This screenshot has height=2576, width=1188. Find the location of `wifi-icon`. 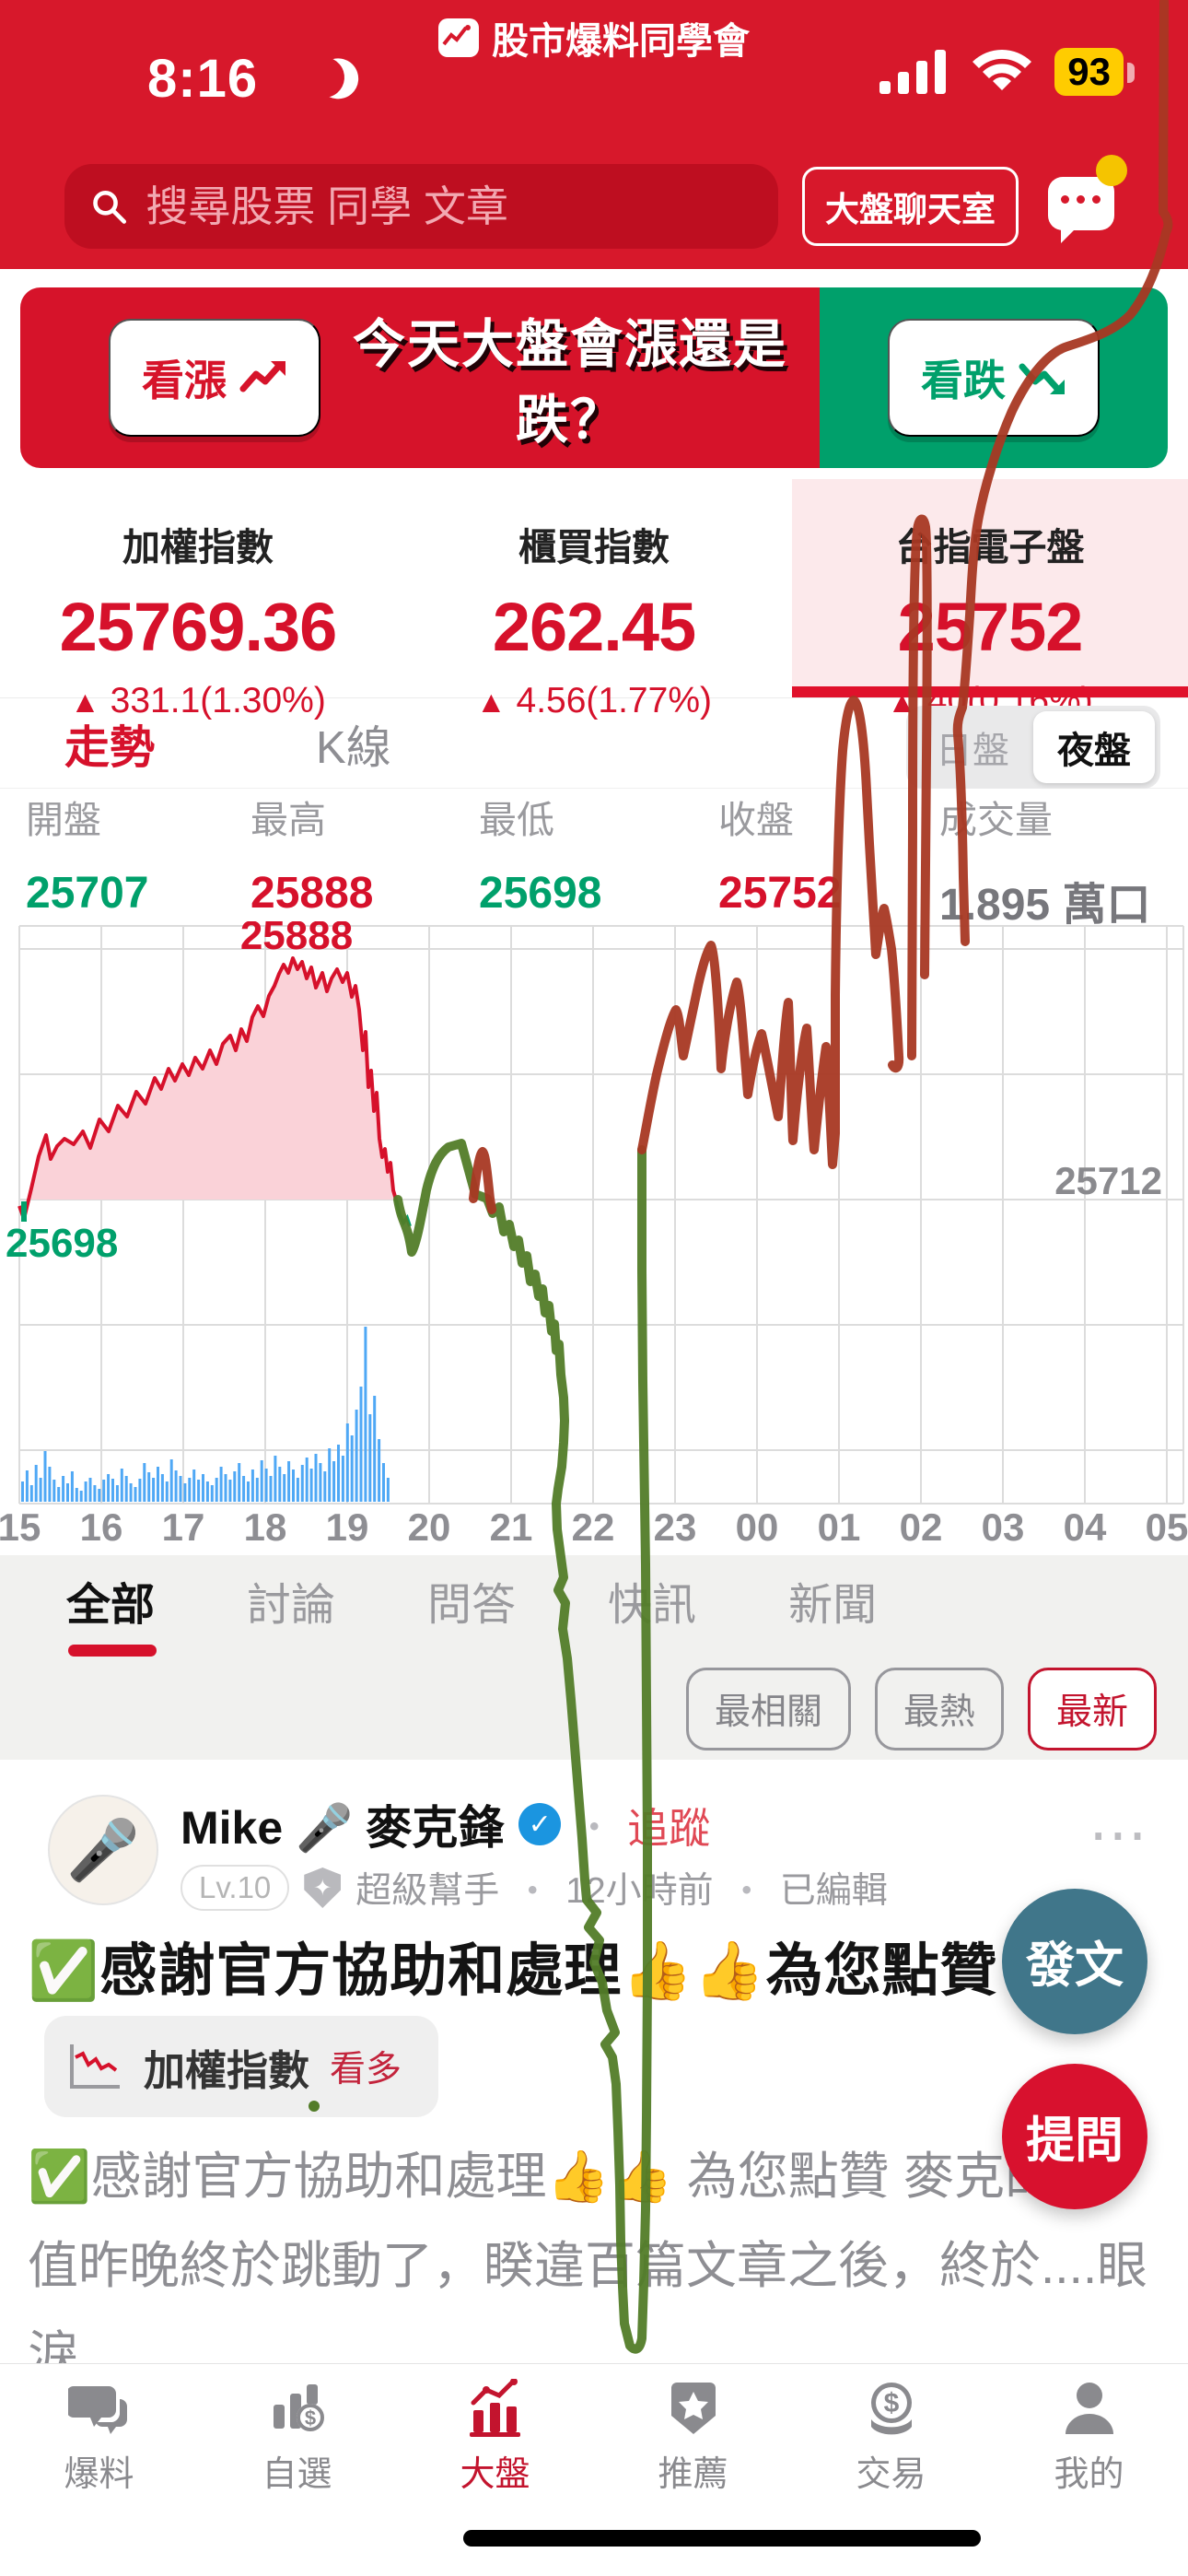

wifi-icon is located at coordinates (1002, 70).